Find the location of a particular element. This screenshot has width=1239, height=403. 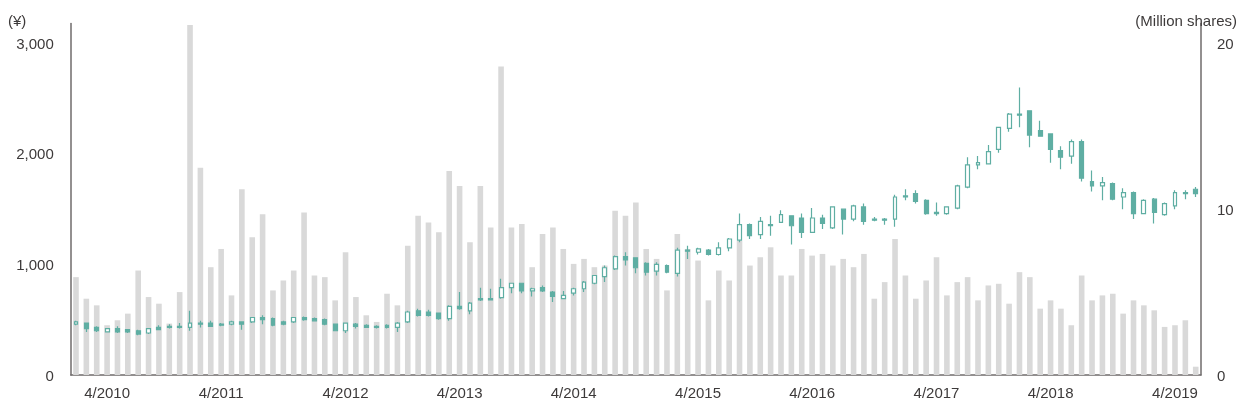

y-tick-label: 0 is located at coordinates (49, 375).